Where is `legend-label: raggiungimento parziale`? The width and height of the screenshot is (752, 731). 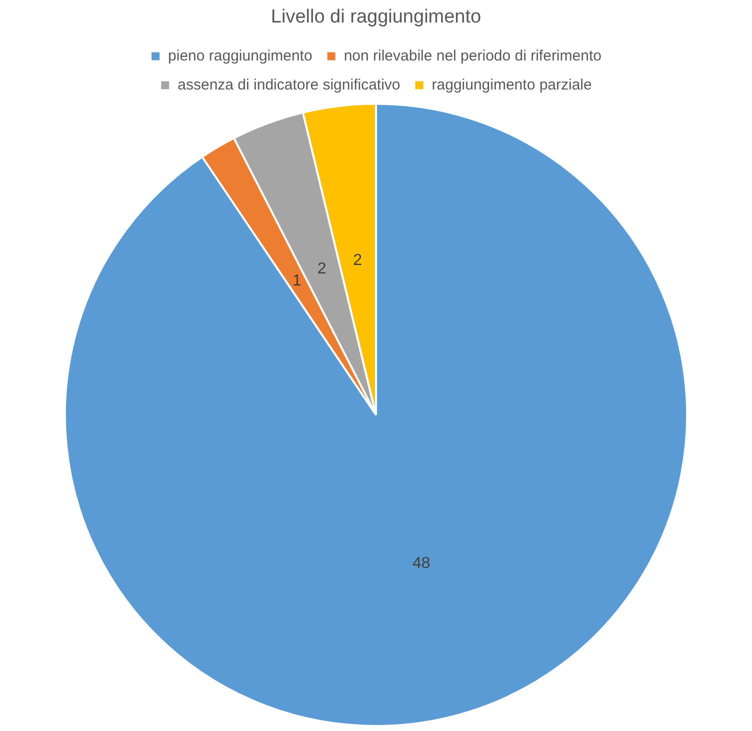
legend-label: raggiungimento parziale is located at coordinates (512, 85).